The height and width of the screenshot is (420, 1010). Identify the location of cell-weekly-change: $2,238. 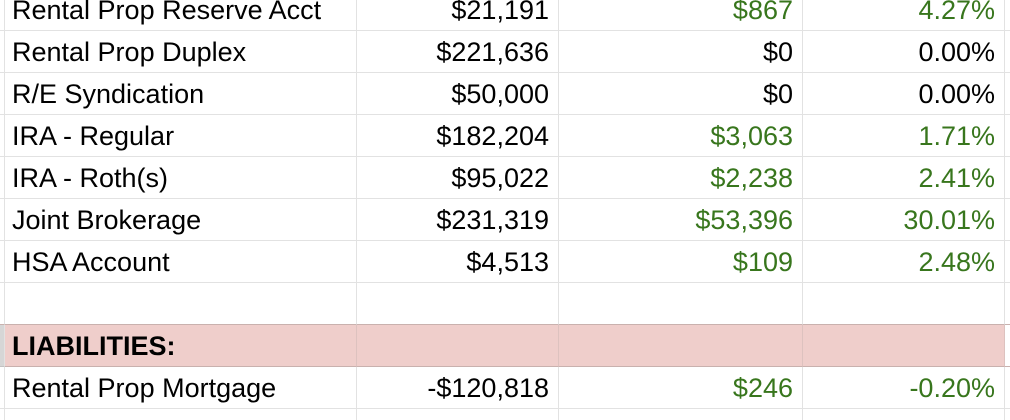
(681, 178).